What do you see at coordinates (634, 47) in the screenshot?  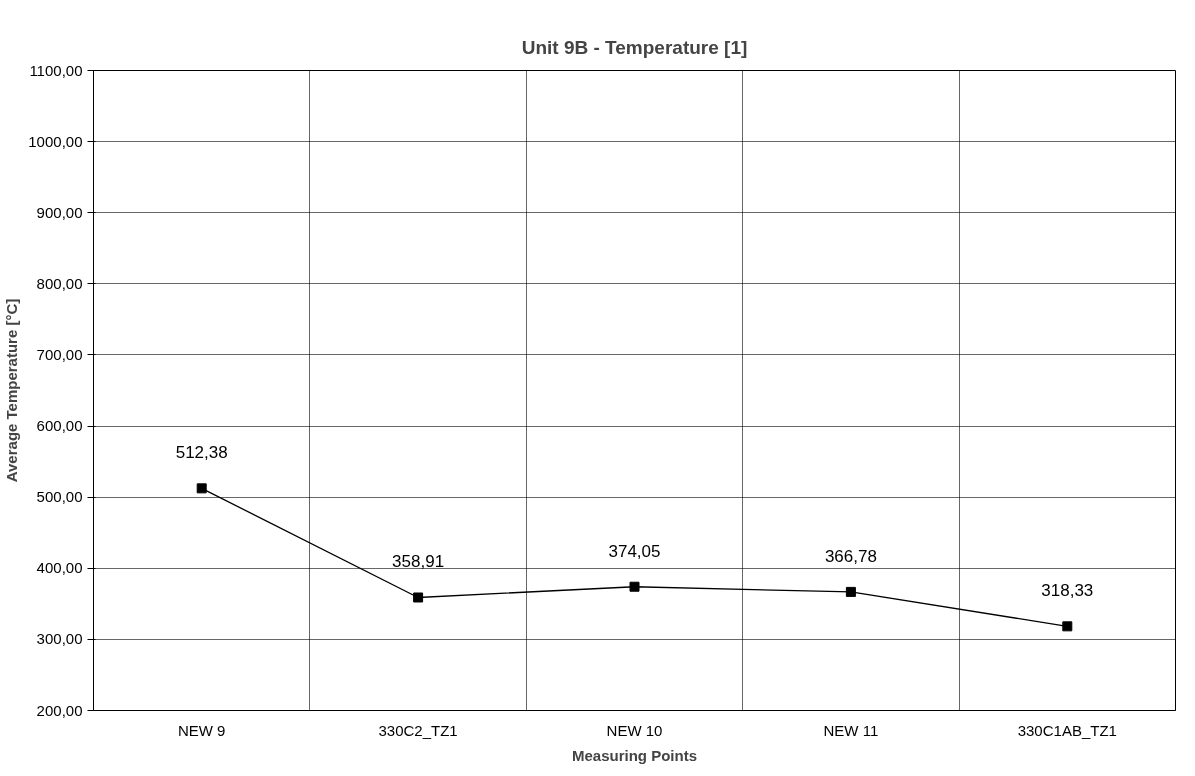 I see `chart-title: Unit 9B - Temperature [1]` at bounding box center [634, 47].